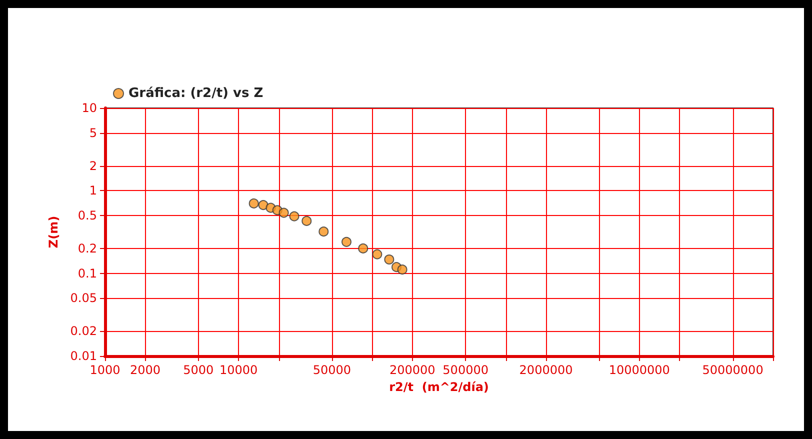 Image resolution: width=812 pixels, height=439 pixels. What do you see at coordinates (83, 331) in the screenshot?
I see `y-tick-label: 0.02` at bounding box center [83, 331].